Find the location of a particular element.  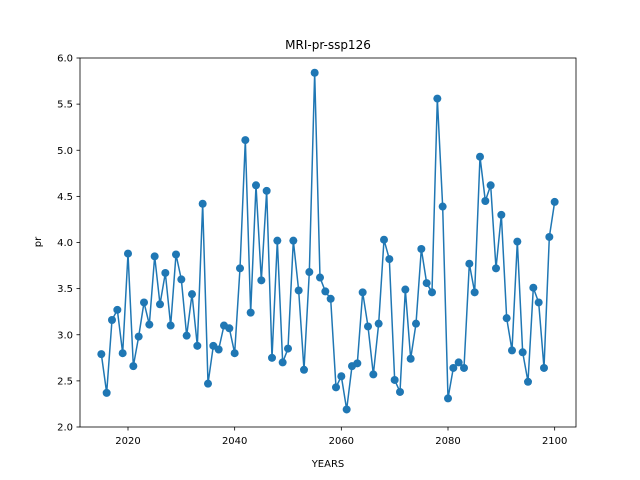

y-axis: 2.0 2.5 3.0 3.5 4.0 4.5 5.0 5.5 6.0 is located at coordinates (68, 244).